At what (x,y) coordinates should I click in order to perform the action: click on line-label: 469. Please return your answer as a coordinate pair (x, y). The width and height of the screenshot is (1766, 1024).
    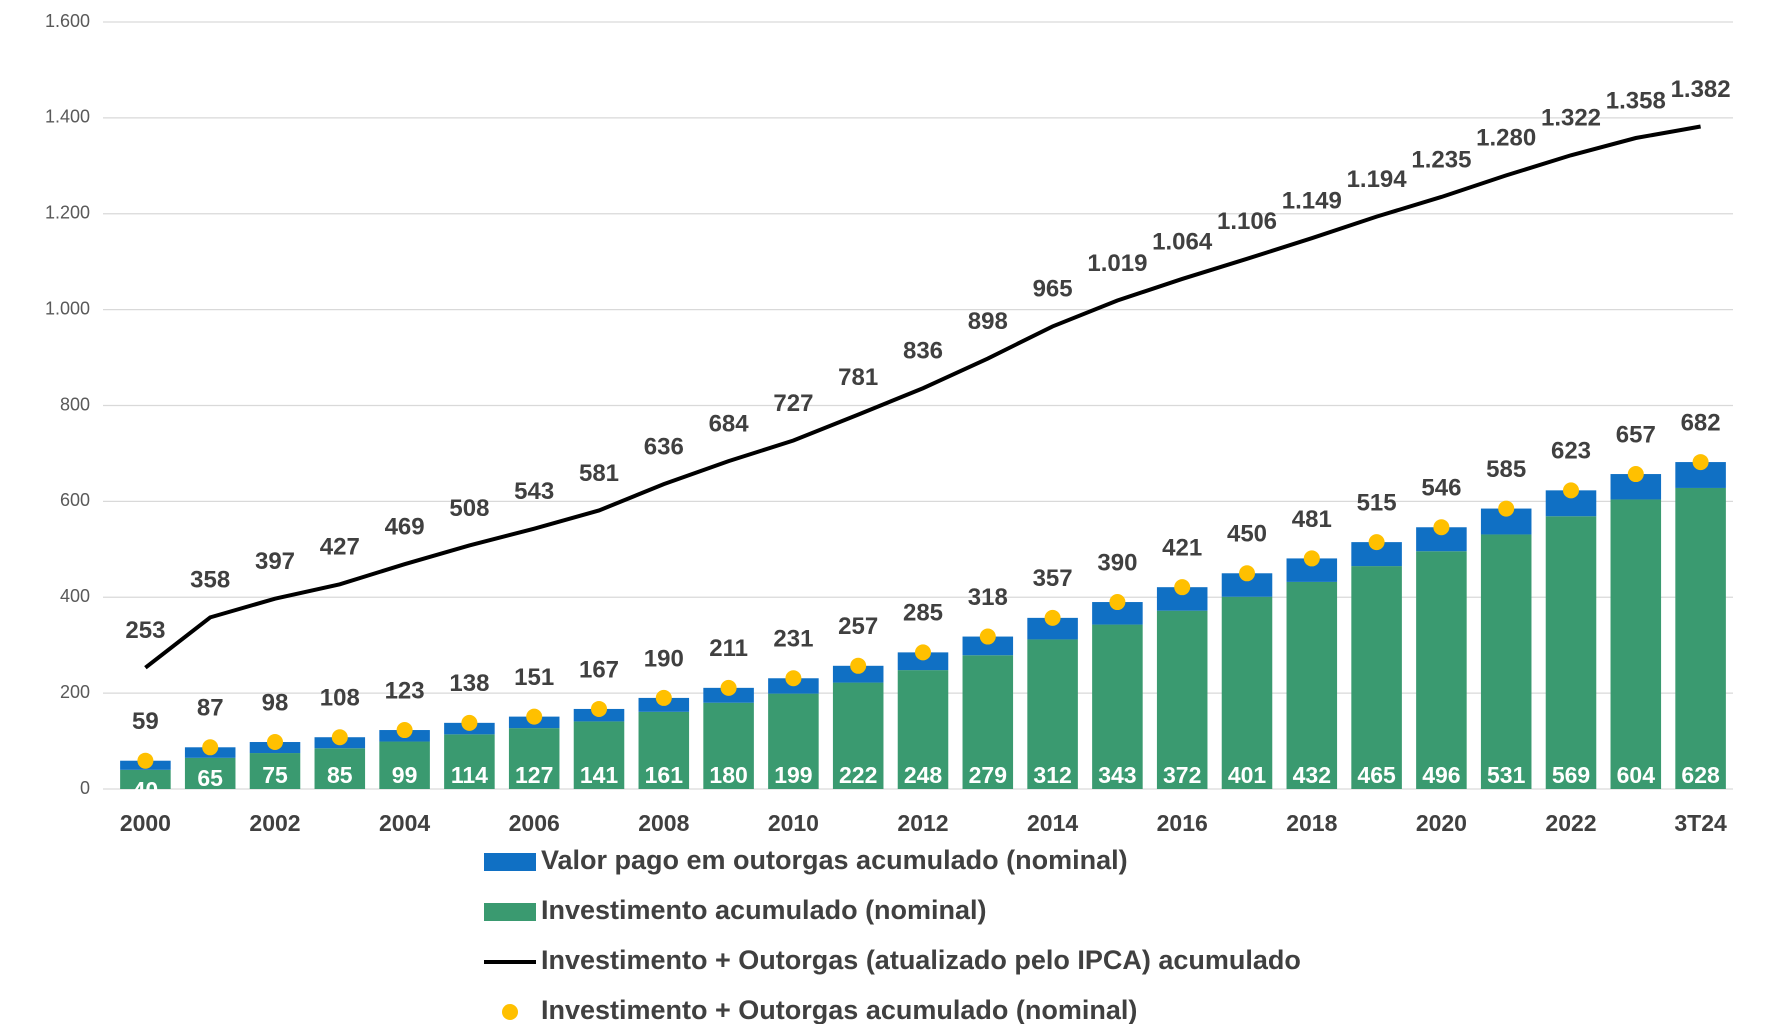
    Looking at the image, I should click on (405, 527).